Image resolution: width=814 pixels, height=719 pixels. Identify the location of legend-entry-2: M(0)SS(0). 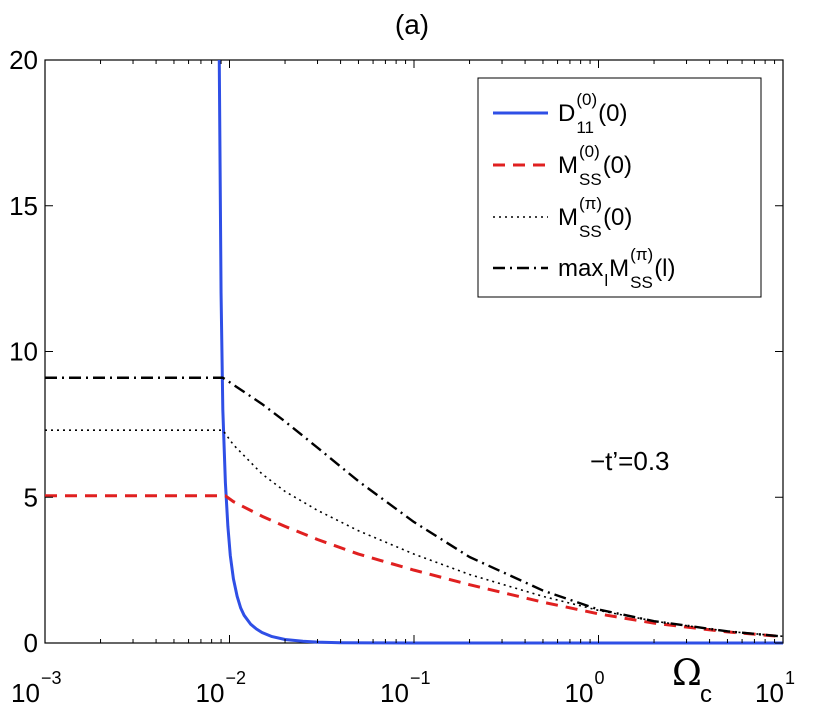
(562, 165).